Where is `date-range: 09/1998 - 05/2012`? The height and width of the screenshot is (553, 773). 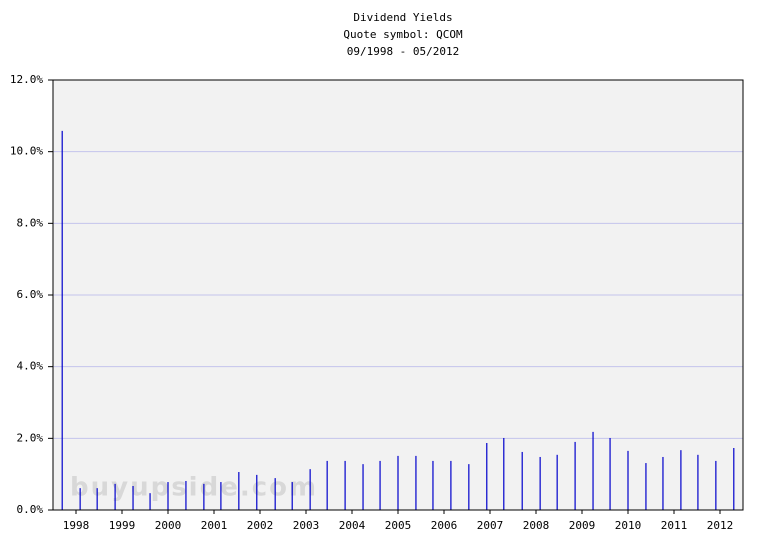 date-range: 09/1998 - 05/2012 is located at coordinates (403, 51).